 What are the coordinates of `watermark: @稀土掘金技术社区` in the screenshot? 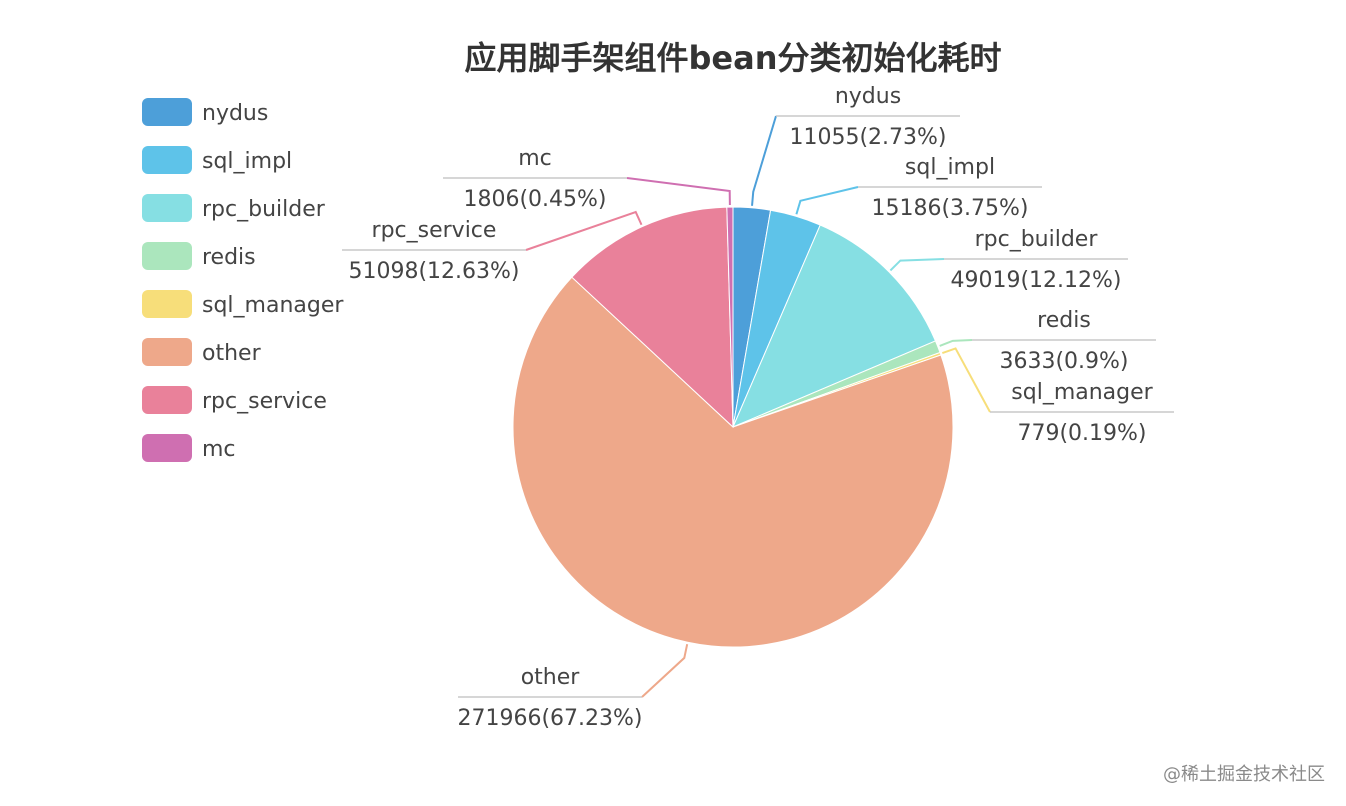 It's located at (1244, 774).